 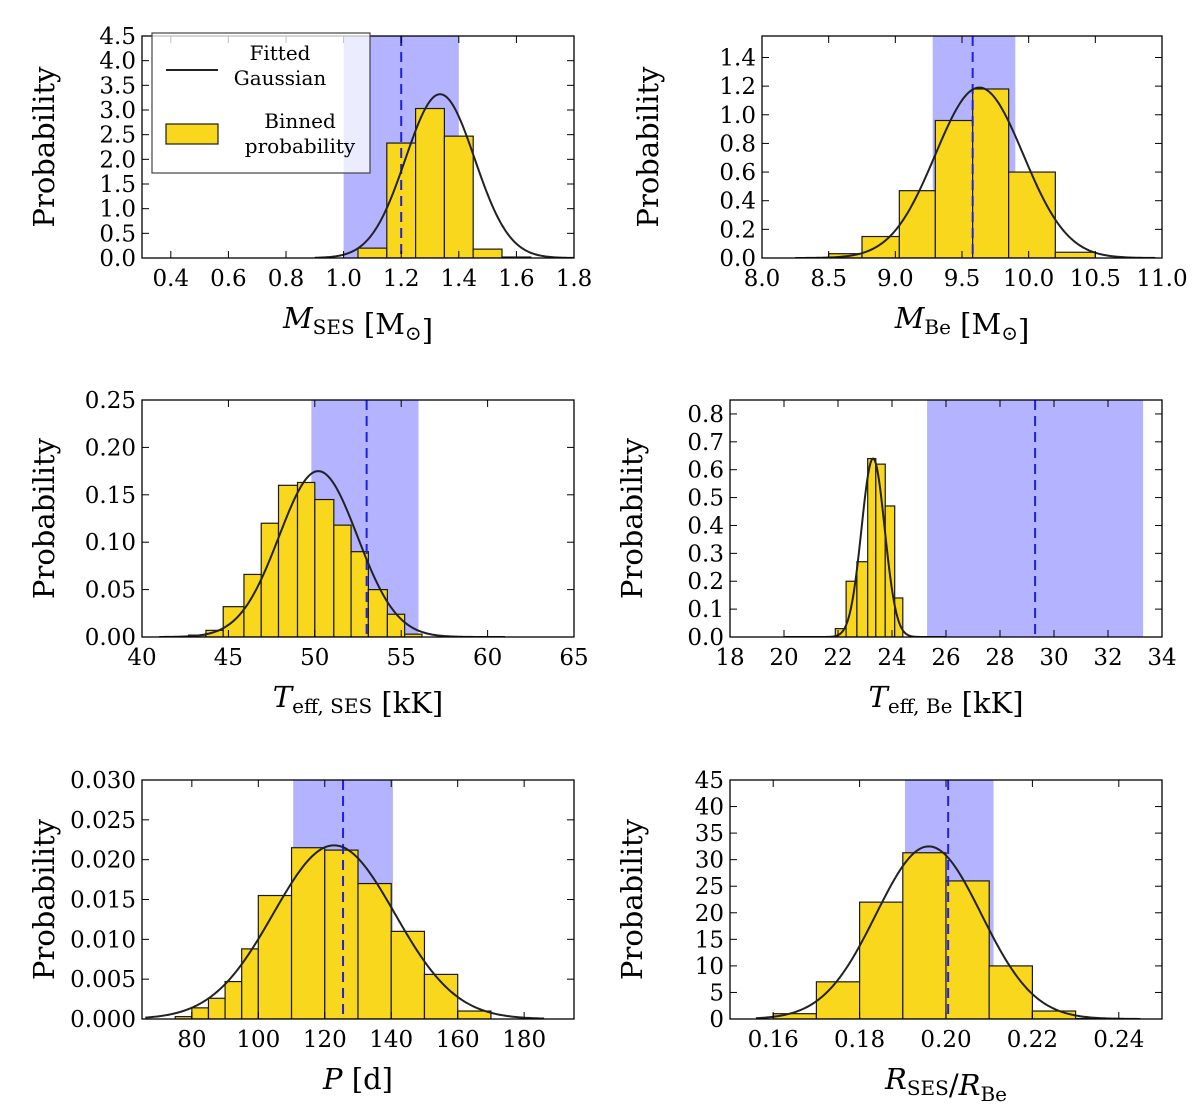 What do you see at coordinates (737, 116) in the screenshot?
I see `y-tick-label: 1.0` at bounding box center [737, 116].